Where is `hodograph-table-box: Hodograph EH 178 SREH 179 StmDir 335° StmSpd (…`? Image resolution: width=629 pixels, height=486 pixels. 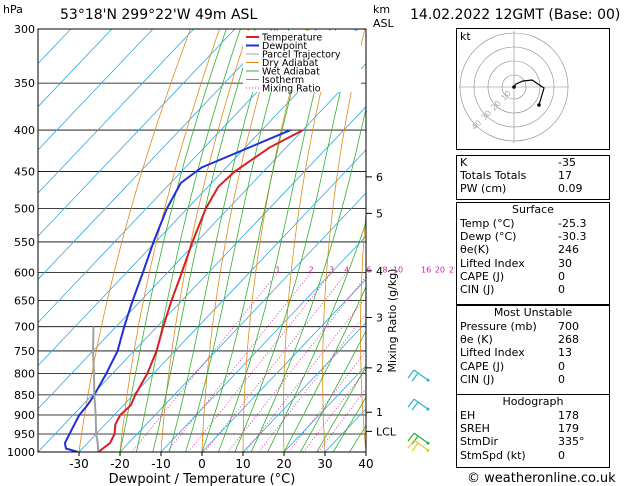 hodograph-table-box: Hodograph EH 178 SREH 179 StmDir 335° StmSpd (… is located at coordinates (533, 431).